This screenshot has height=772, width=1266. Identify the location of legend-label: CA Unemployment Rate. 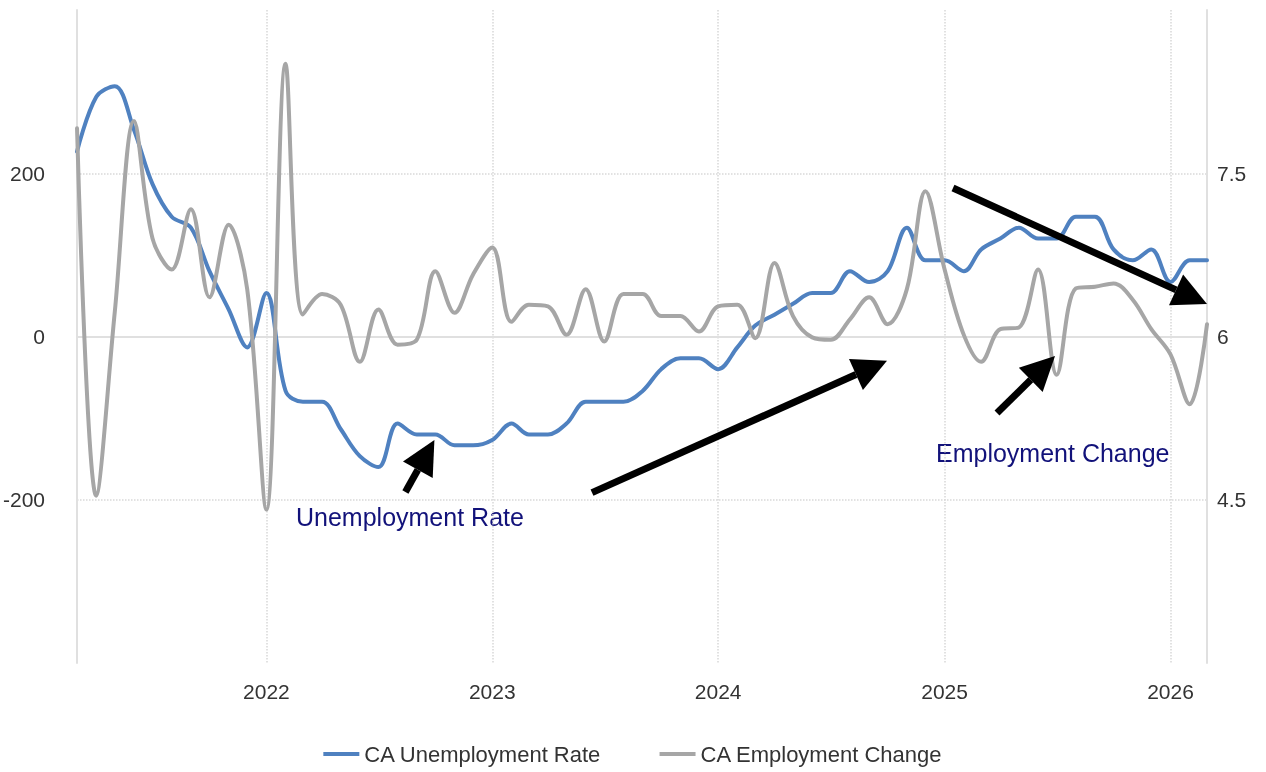
(482, 754).